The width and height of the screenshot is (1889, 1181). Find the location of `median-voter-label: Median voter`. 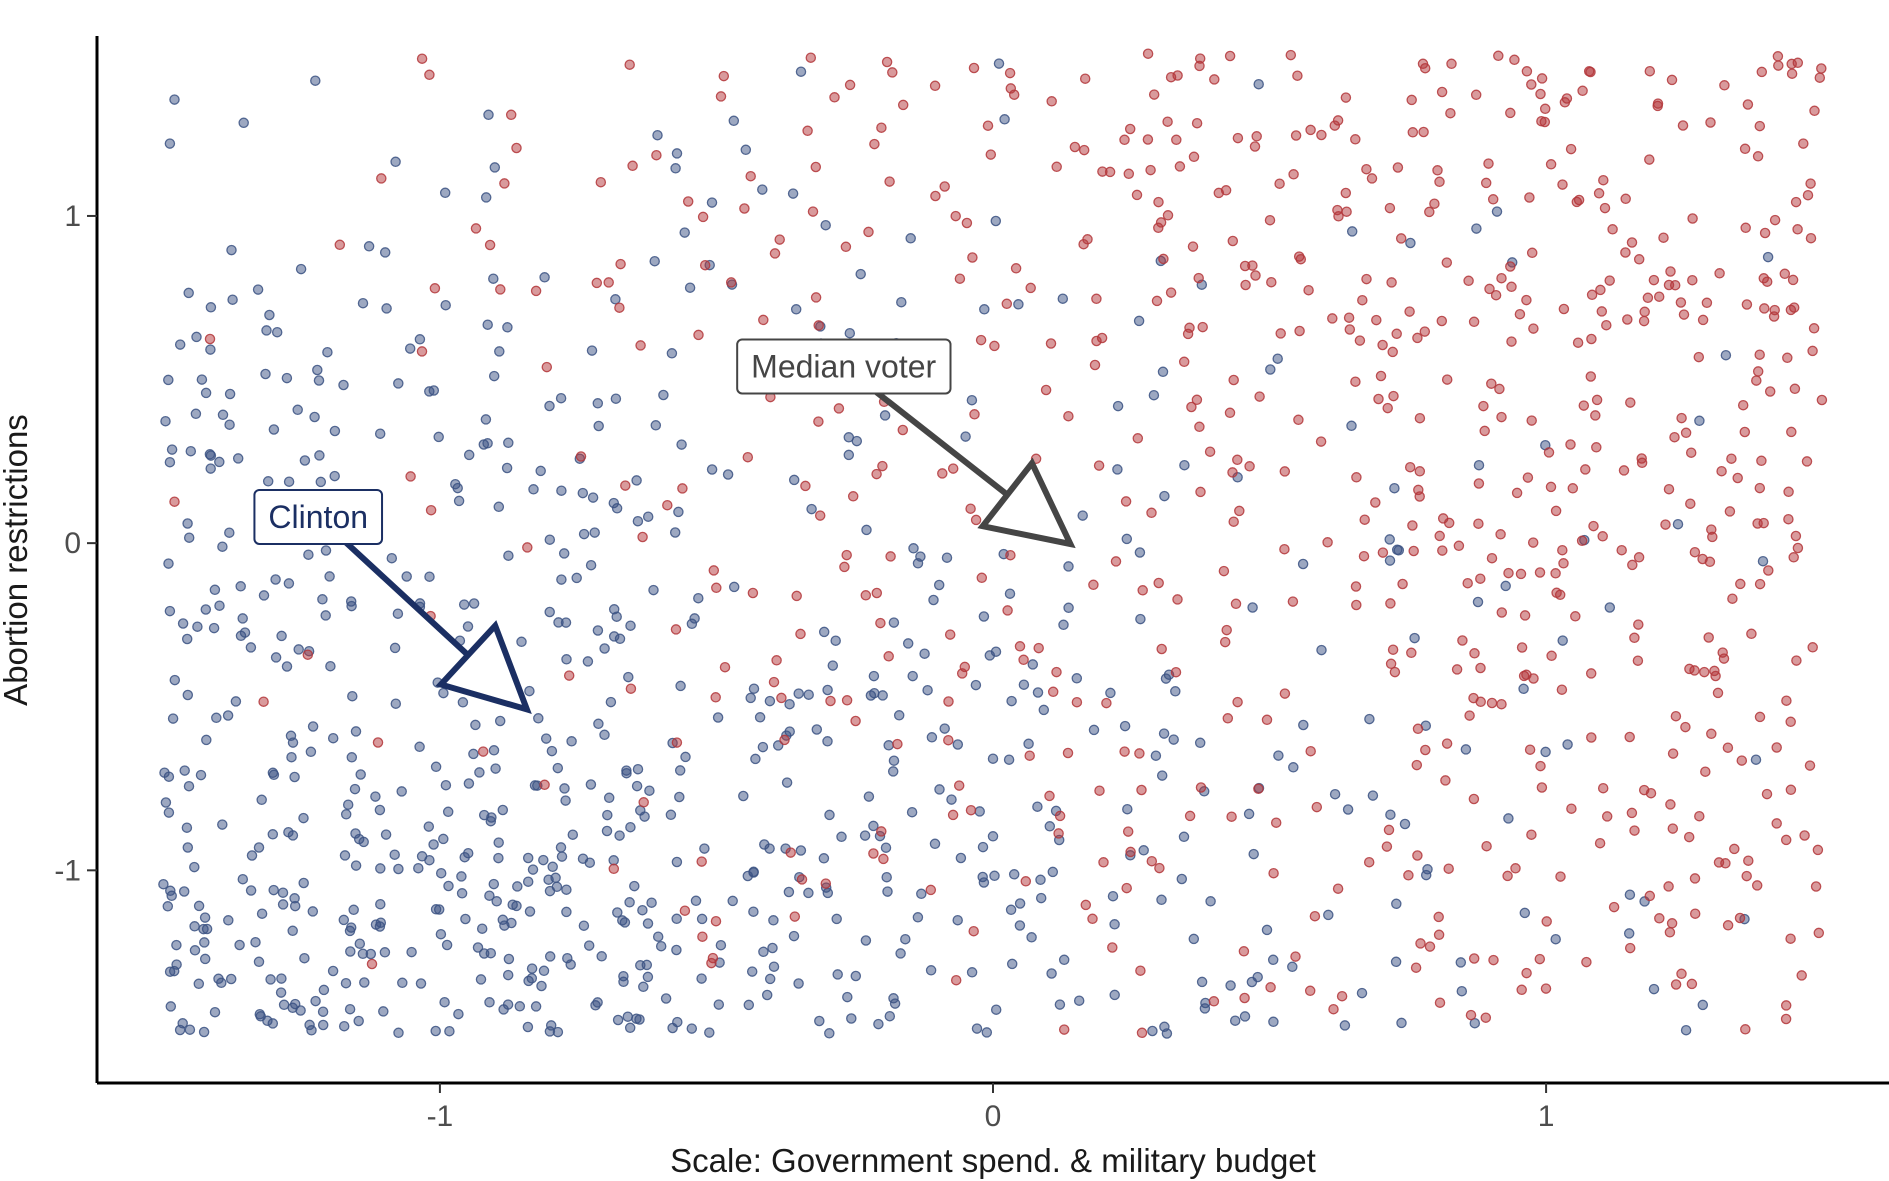

median-voter-label: Median voter is located at coordinates (843, 366).